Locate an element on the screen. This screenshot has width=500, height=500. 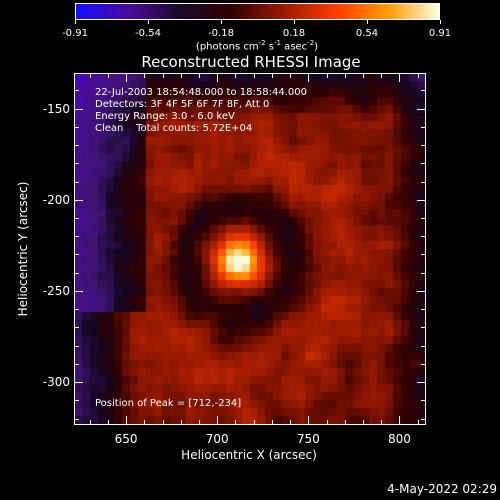
colorbar-units: (photons cm-2 s-1 asec-2) is located at coordinates (257, 46).